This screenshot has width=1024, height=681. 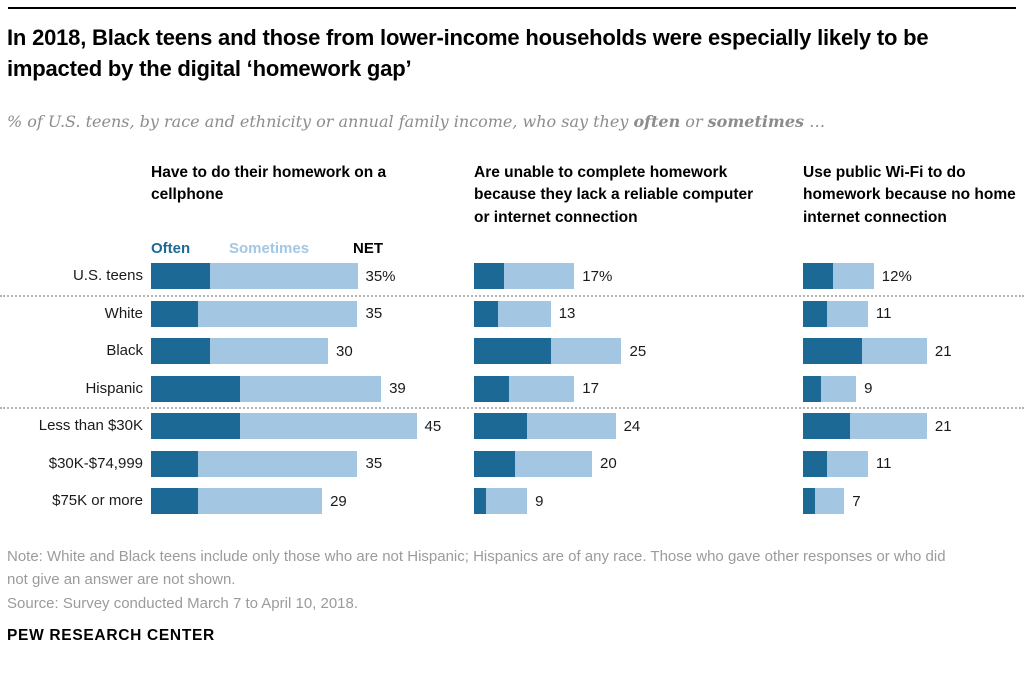 I want to click on stacked-bar: 24, so click(x=557, y=426).